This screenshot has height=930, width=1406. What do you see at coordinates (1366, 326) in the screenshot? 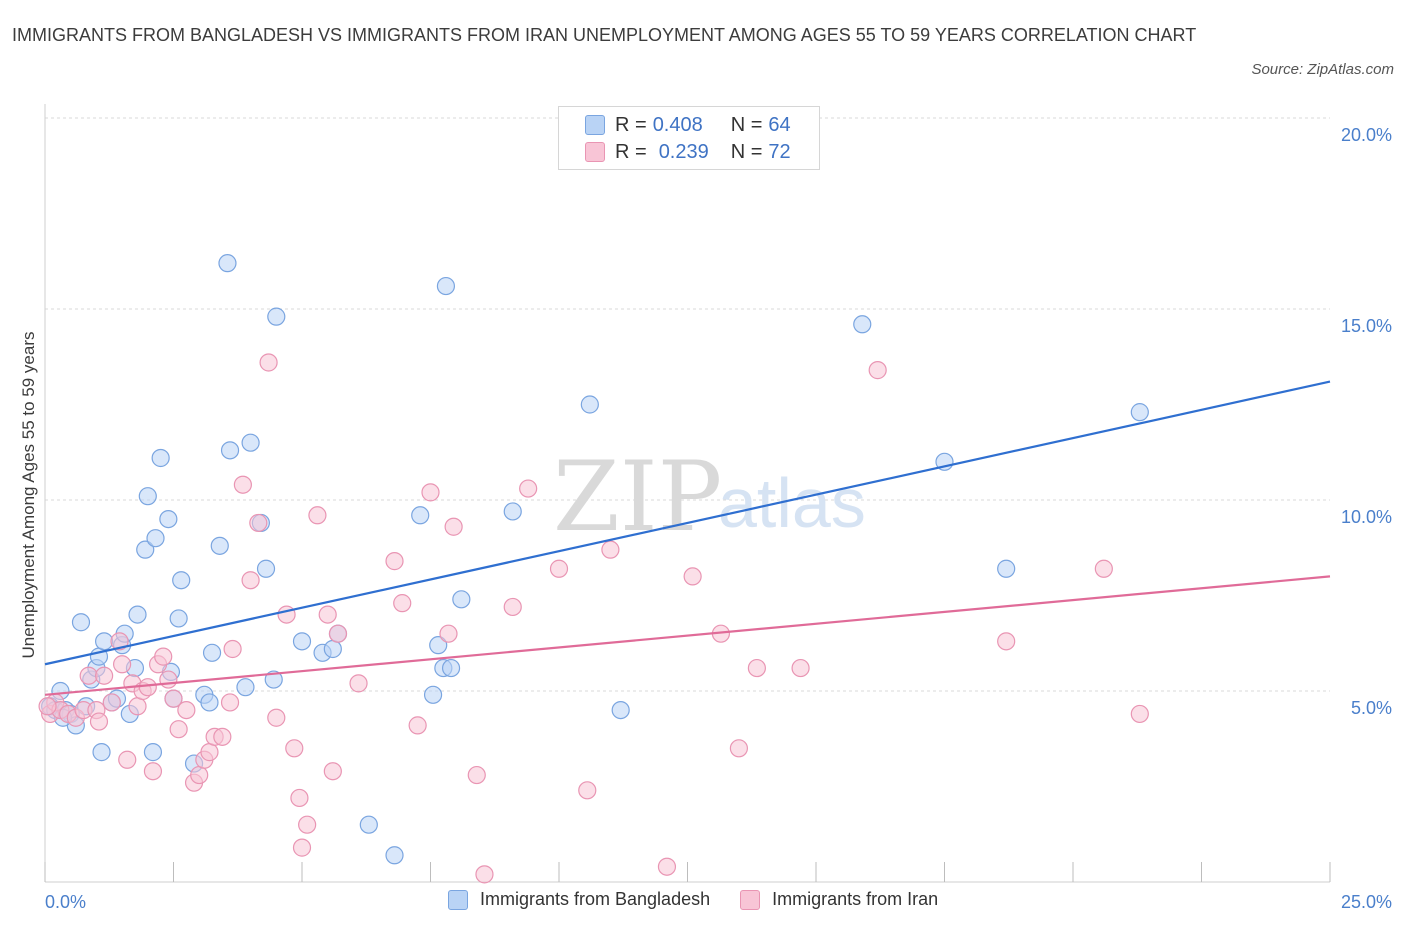
I see `y-tick-label: 15.0%` at bounding box center [1366, 326].